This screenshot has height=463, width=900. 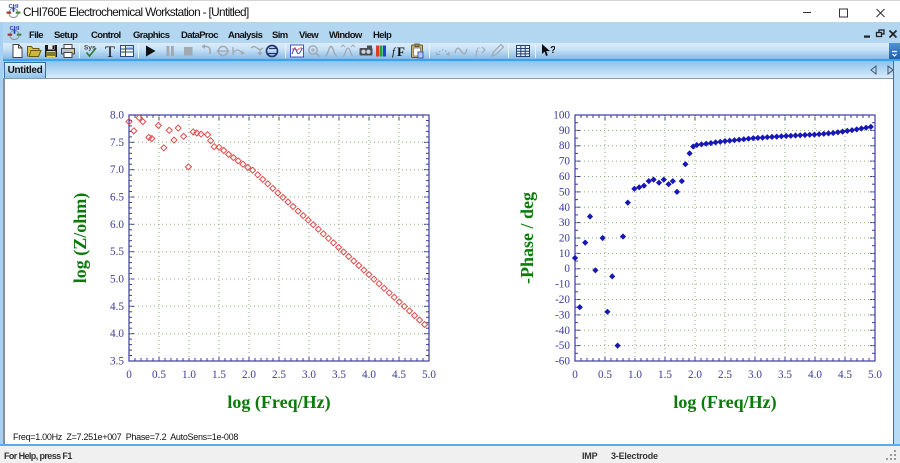 I want to click on svg-text: 80, so click(x=565, y=146).